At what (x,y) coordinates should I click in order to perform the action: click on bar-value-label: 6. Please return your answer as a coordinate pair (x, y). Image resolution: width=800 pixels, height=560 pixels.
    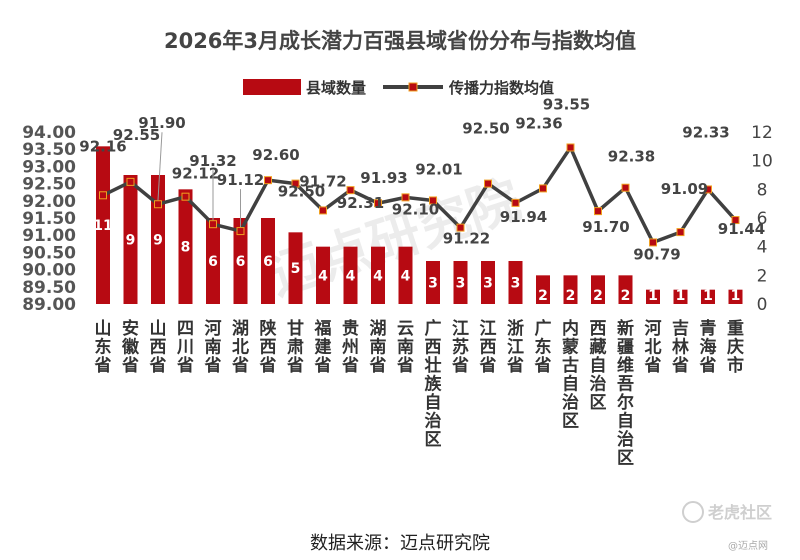
    Looking at the image, I should click on (268, 262).